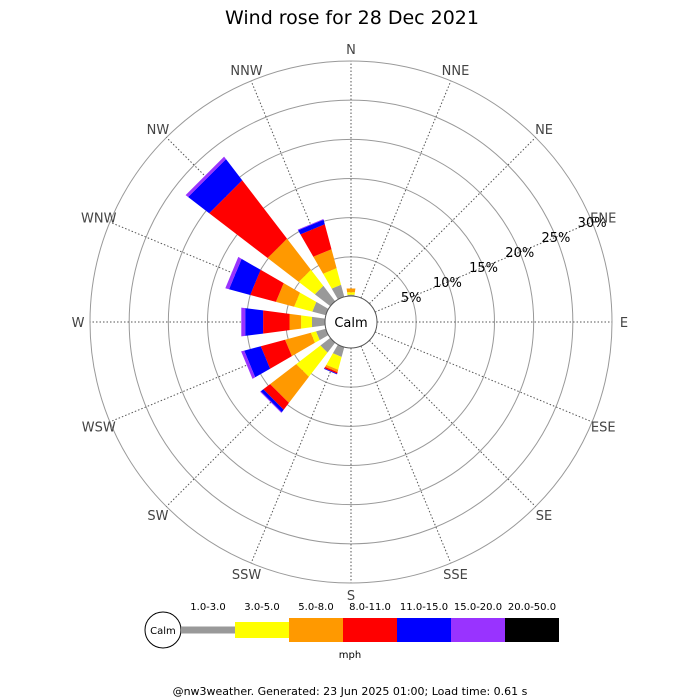 This screenshot has height=700, width=700. What do you see at coordinates (246, 71) in the screenshot?
I see `direction-label: NNW` at bounding box center [246, 71].